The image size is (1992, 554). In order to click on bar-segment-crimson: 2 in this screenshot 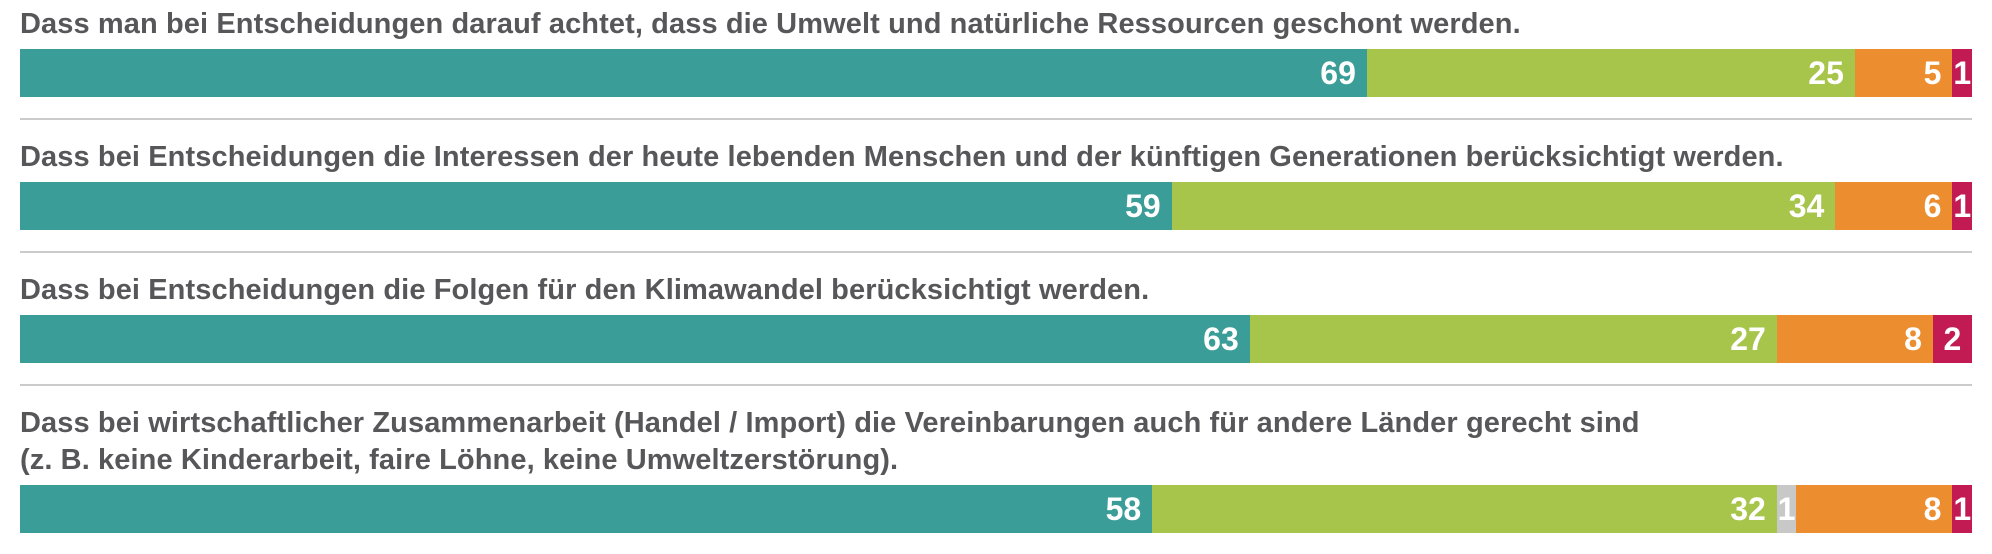, I will do `click(1952, 339)`.